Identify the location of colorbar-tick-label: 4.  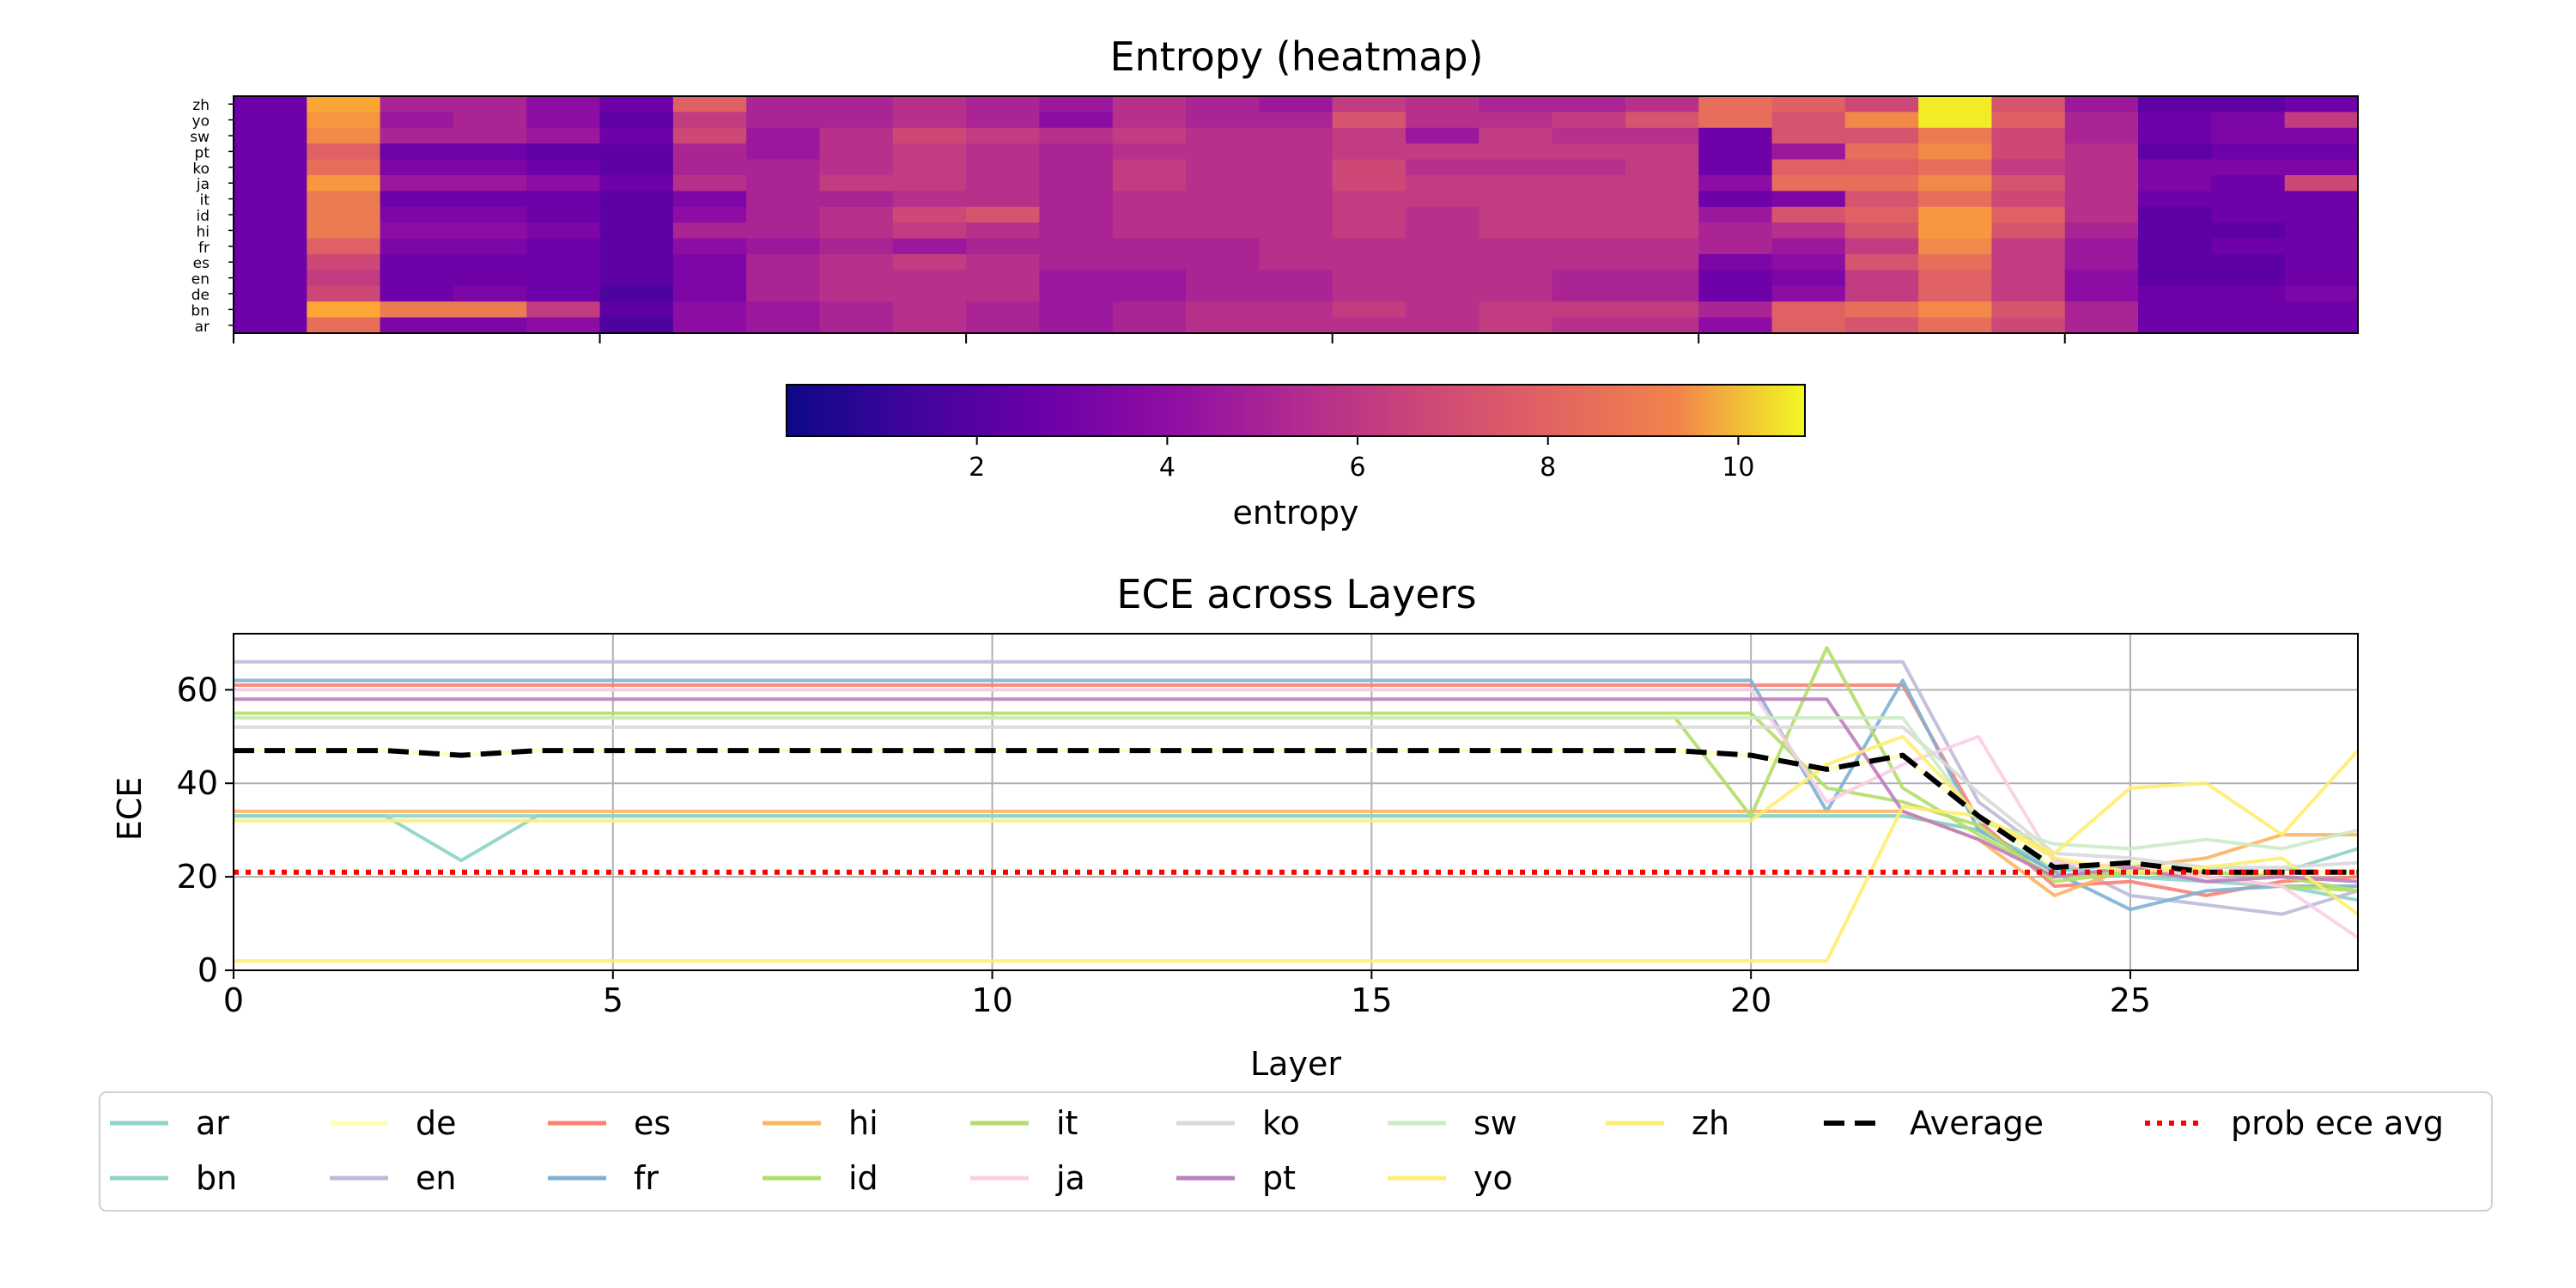
(1167, 468).